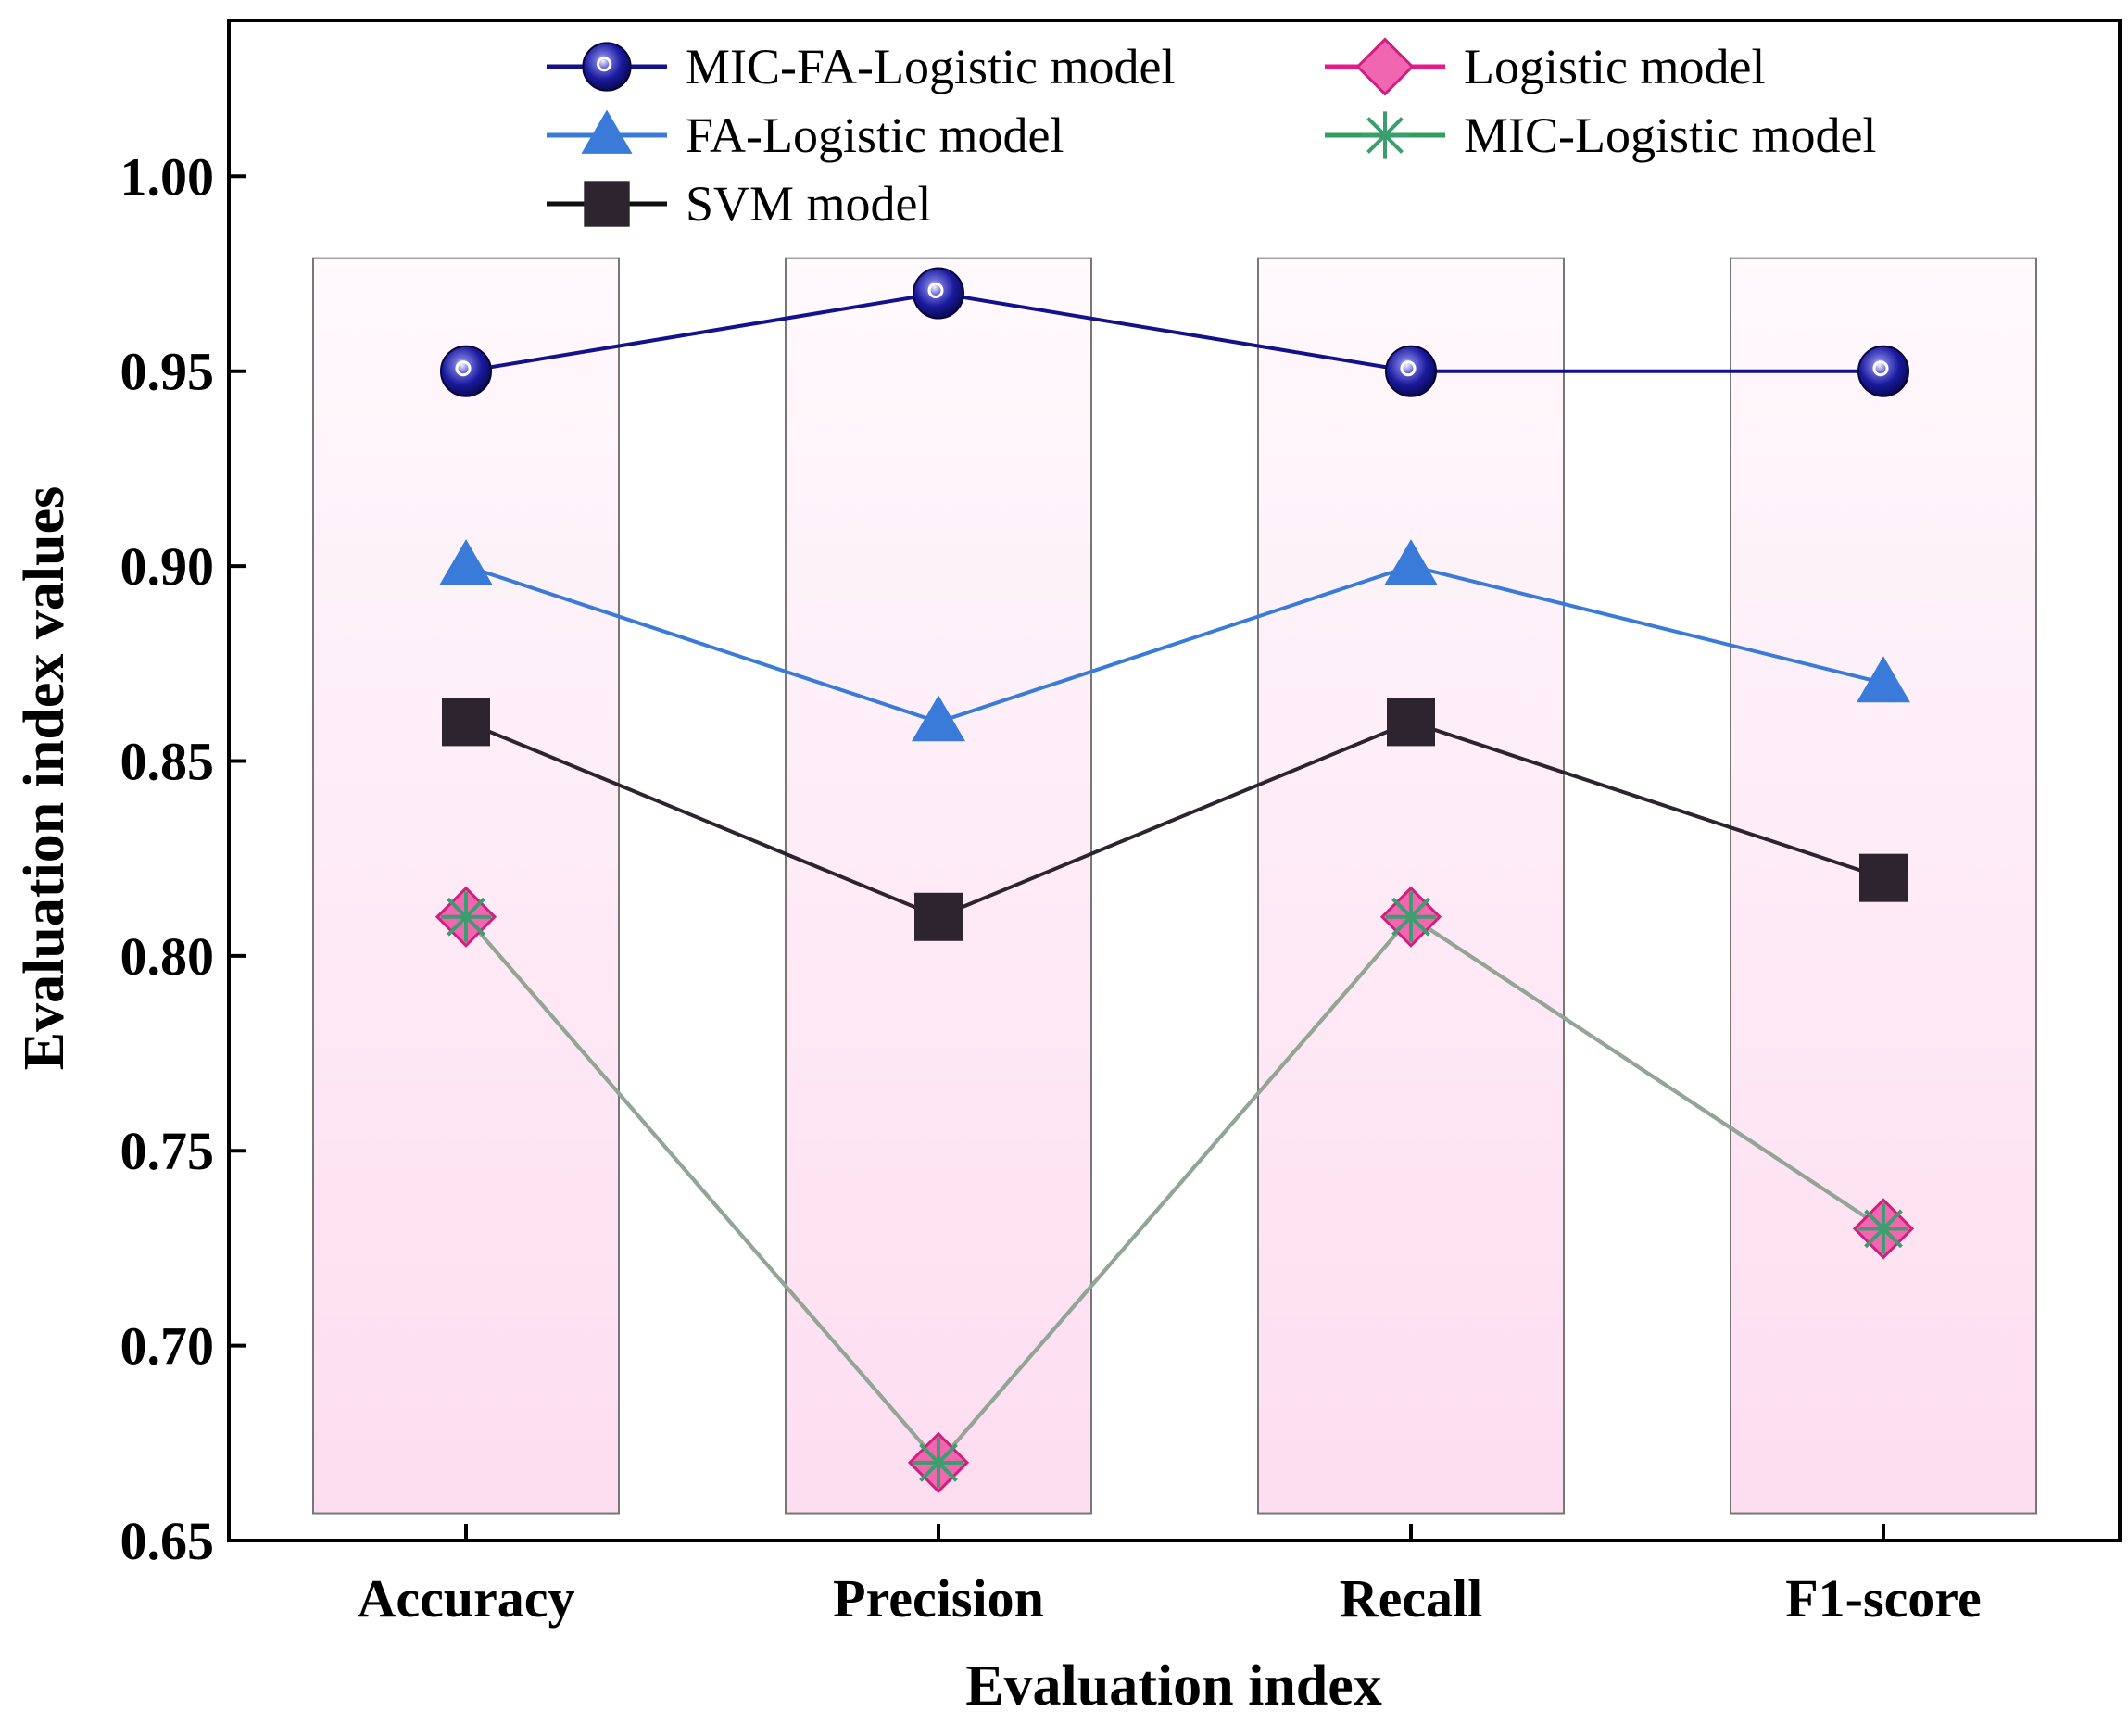 Image resolution: width=2128 pixels, height=1736 pixels. I want to click on y-tick-label: 1.00, so click(167, 176).